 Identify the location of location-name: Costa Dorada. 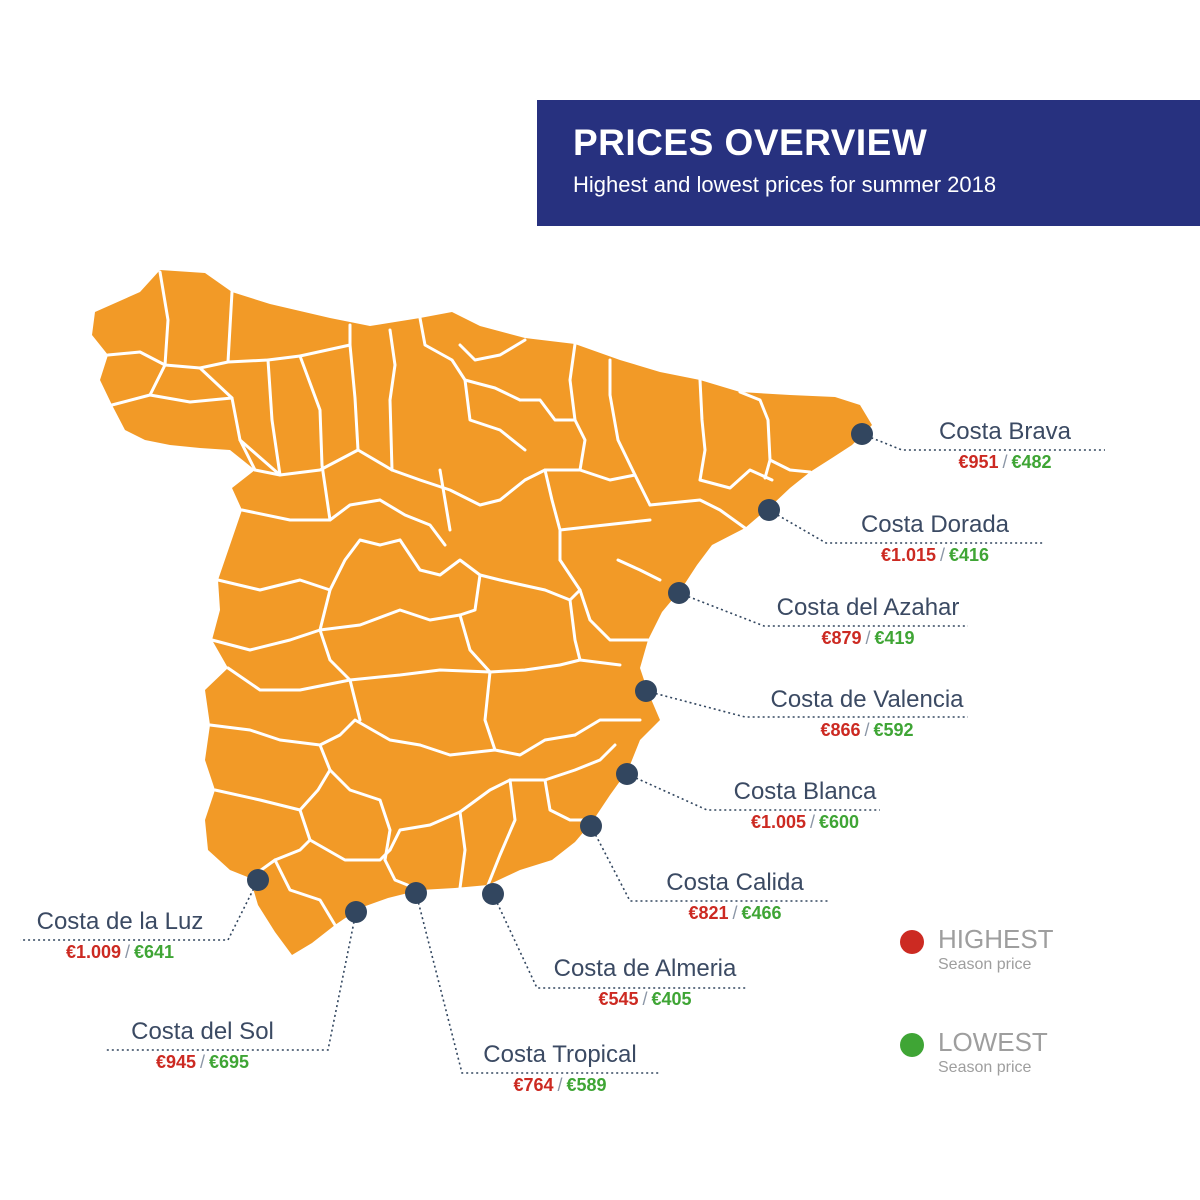
(935, 524).